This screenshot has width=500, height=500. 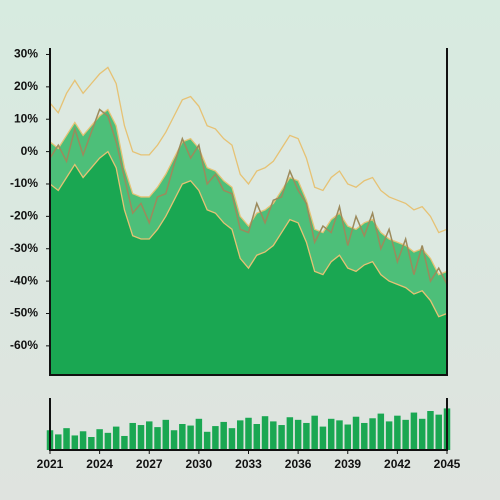 What do you see at coordinates (30, 151) in the screenshot?
I see `y-tick-label: 0%` at bounding box center [30, 151].